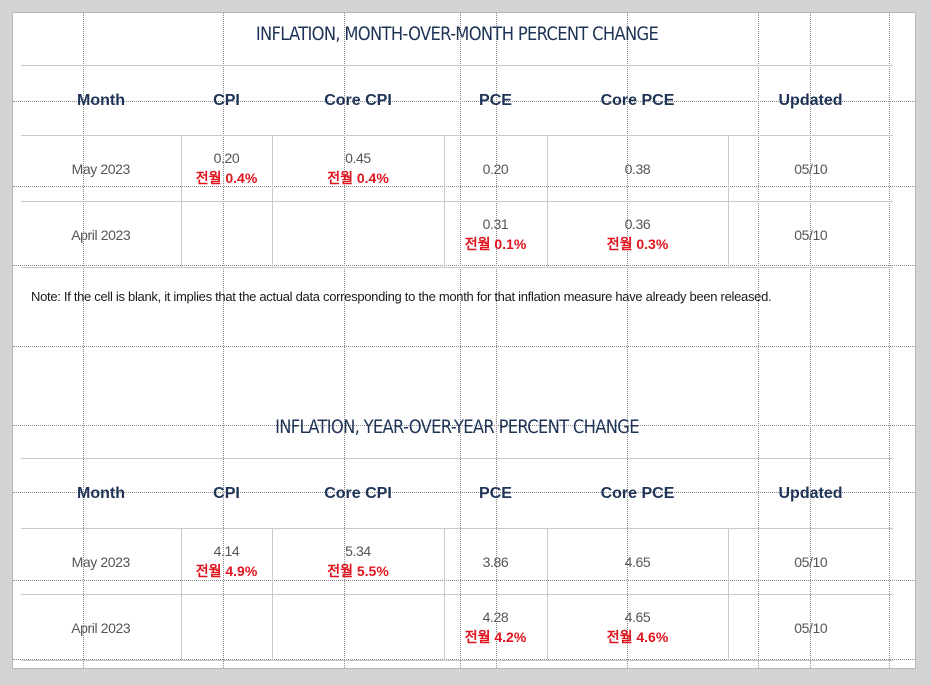 This screenshot has width=931, height=685. Describe the element at coordinates (495, 243) in the screenshot. I see `pce-annotation: 전월 0.1%` at that location.